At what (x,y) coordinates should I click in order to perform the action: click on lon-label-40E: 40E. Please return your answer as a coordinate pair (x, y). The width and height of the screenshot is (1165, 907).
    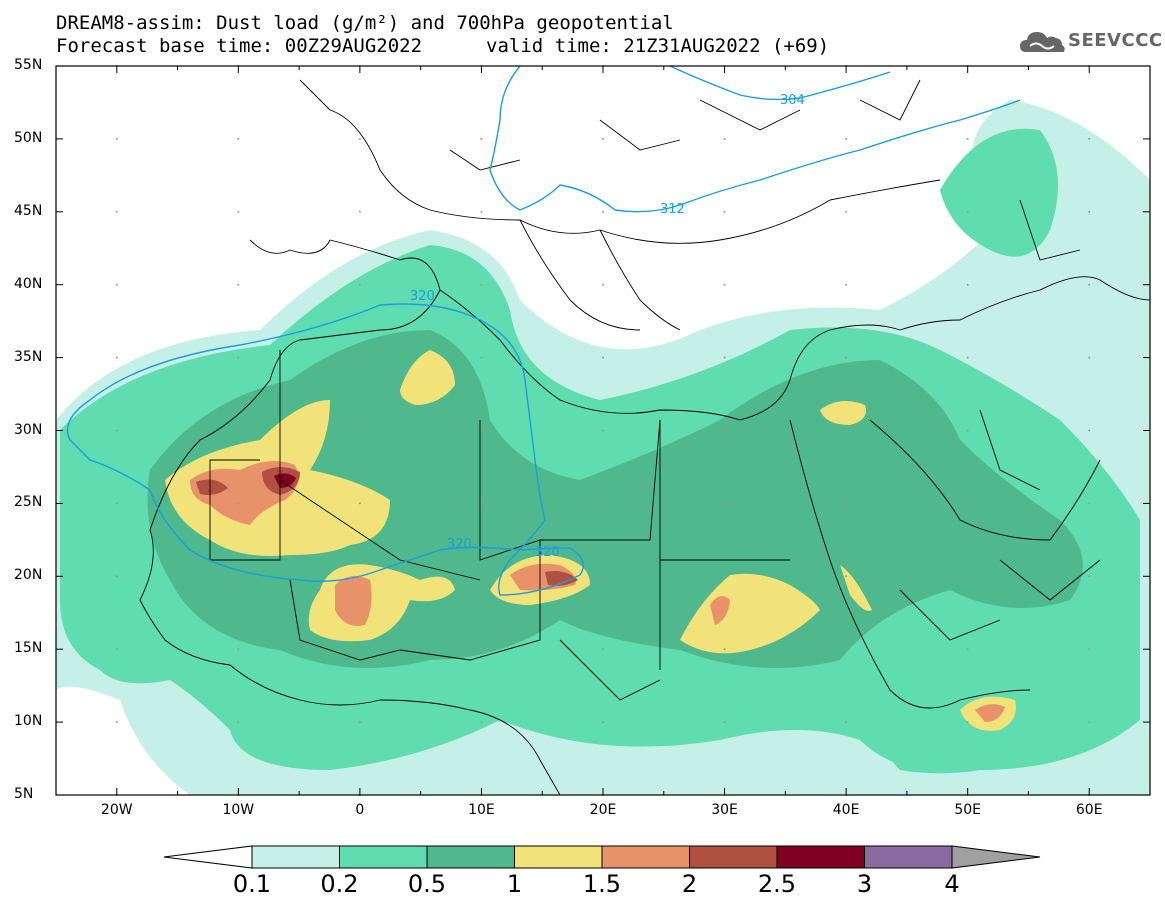
    Looking at the image, I should click on (846, 810).